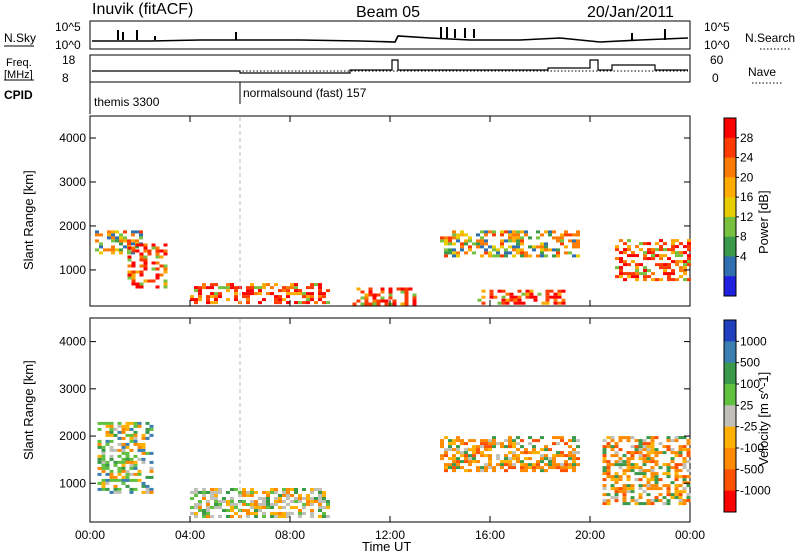 This screenshot has height=554, width=800. What do you see at coordinates (290, 535) in the screenshot?
I see `x-tick-label: 08:00` at bounding box center [290, 535].